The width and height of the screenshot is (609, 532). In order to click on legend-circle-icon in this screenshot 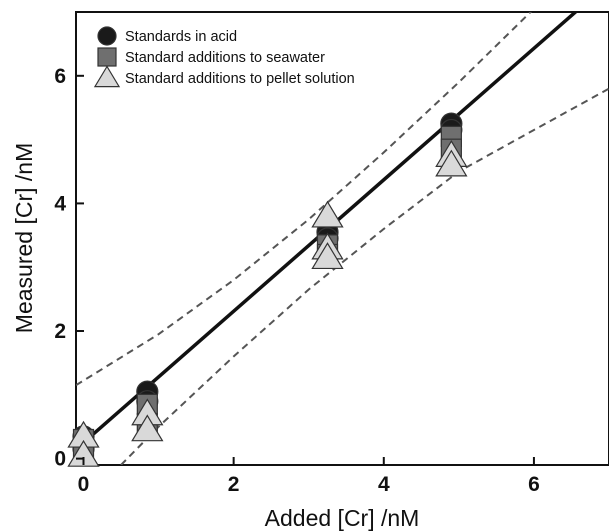, I will do `click(107, 36)`.